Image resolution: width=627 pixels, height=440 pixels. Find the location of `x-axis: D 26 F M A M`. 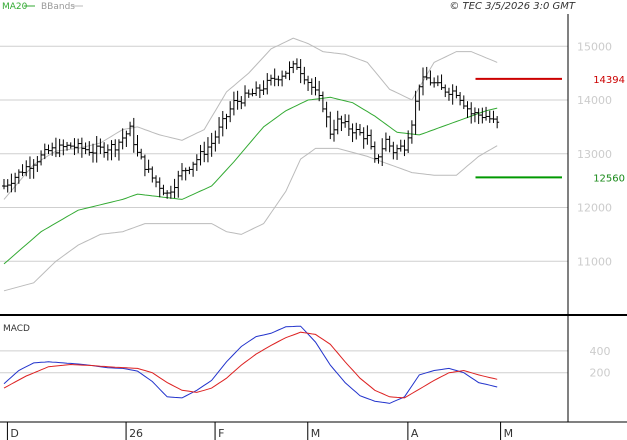

x-axis: D 26 F M A M is located at coordinates (259, 431).